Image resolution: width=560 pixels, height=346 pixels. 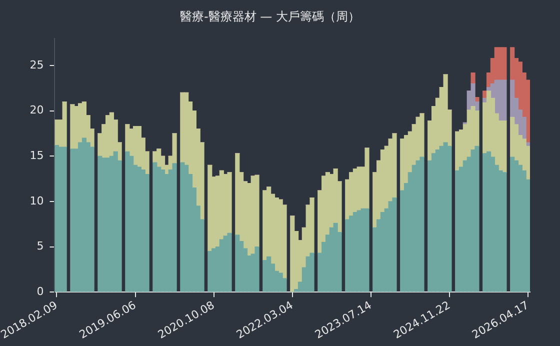 I want to click on y-tick-label: 5, so click(x=40, y=246).